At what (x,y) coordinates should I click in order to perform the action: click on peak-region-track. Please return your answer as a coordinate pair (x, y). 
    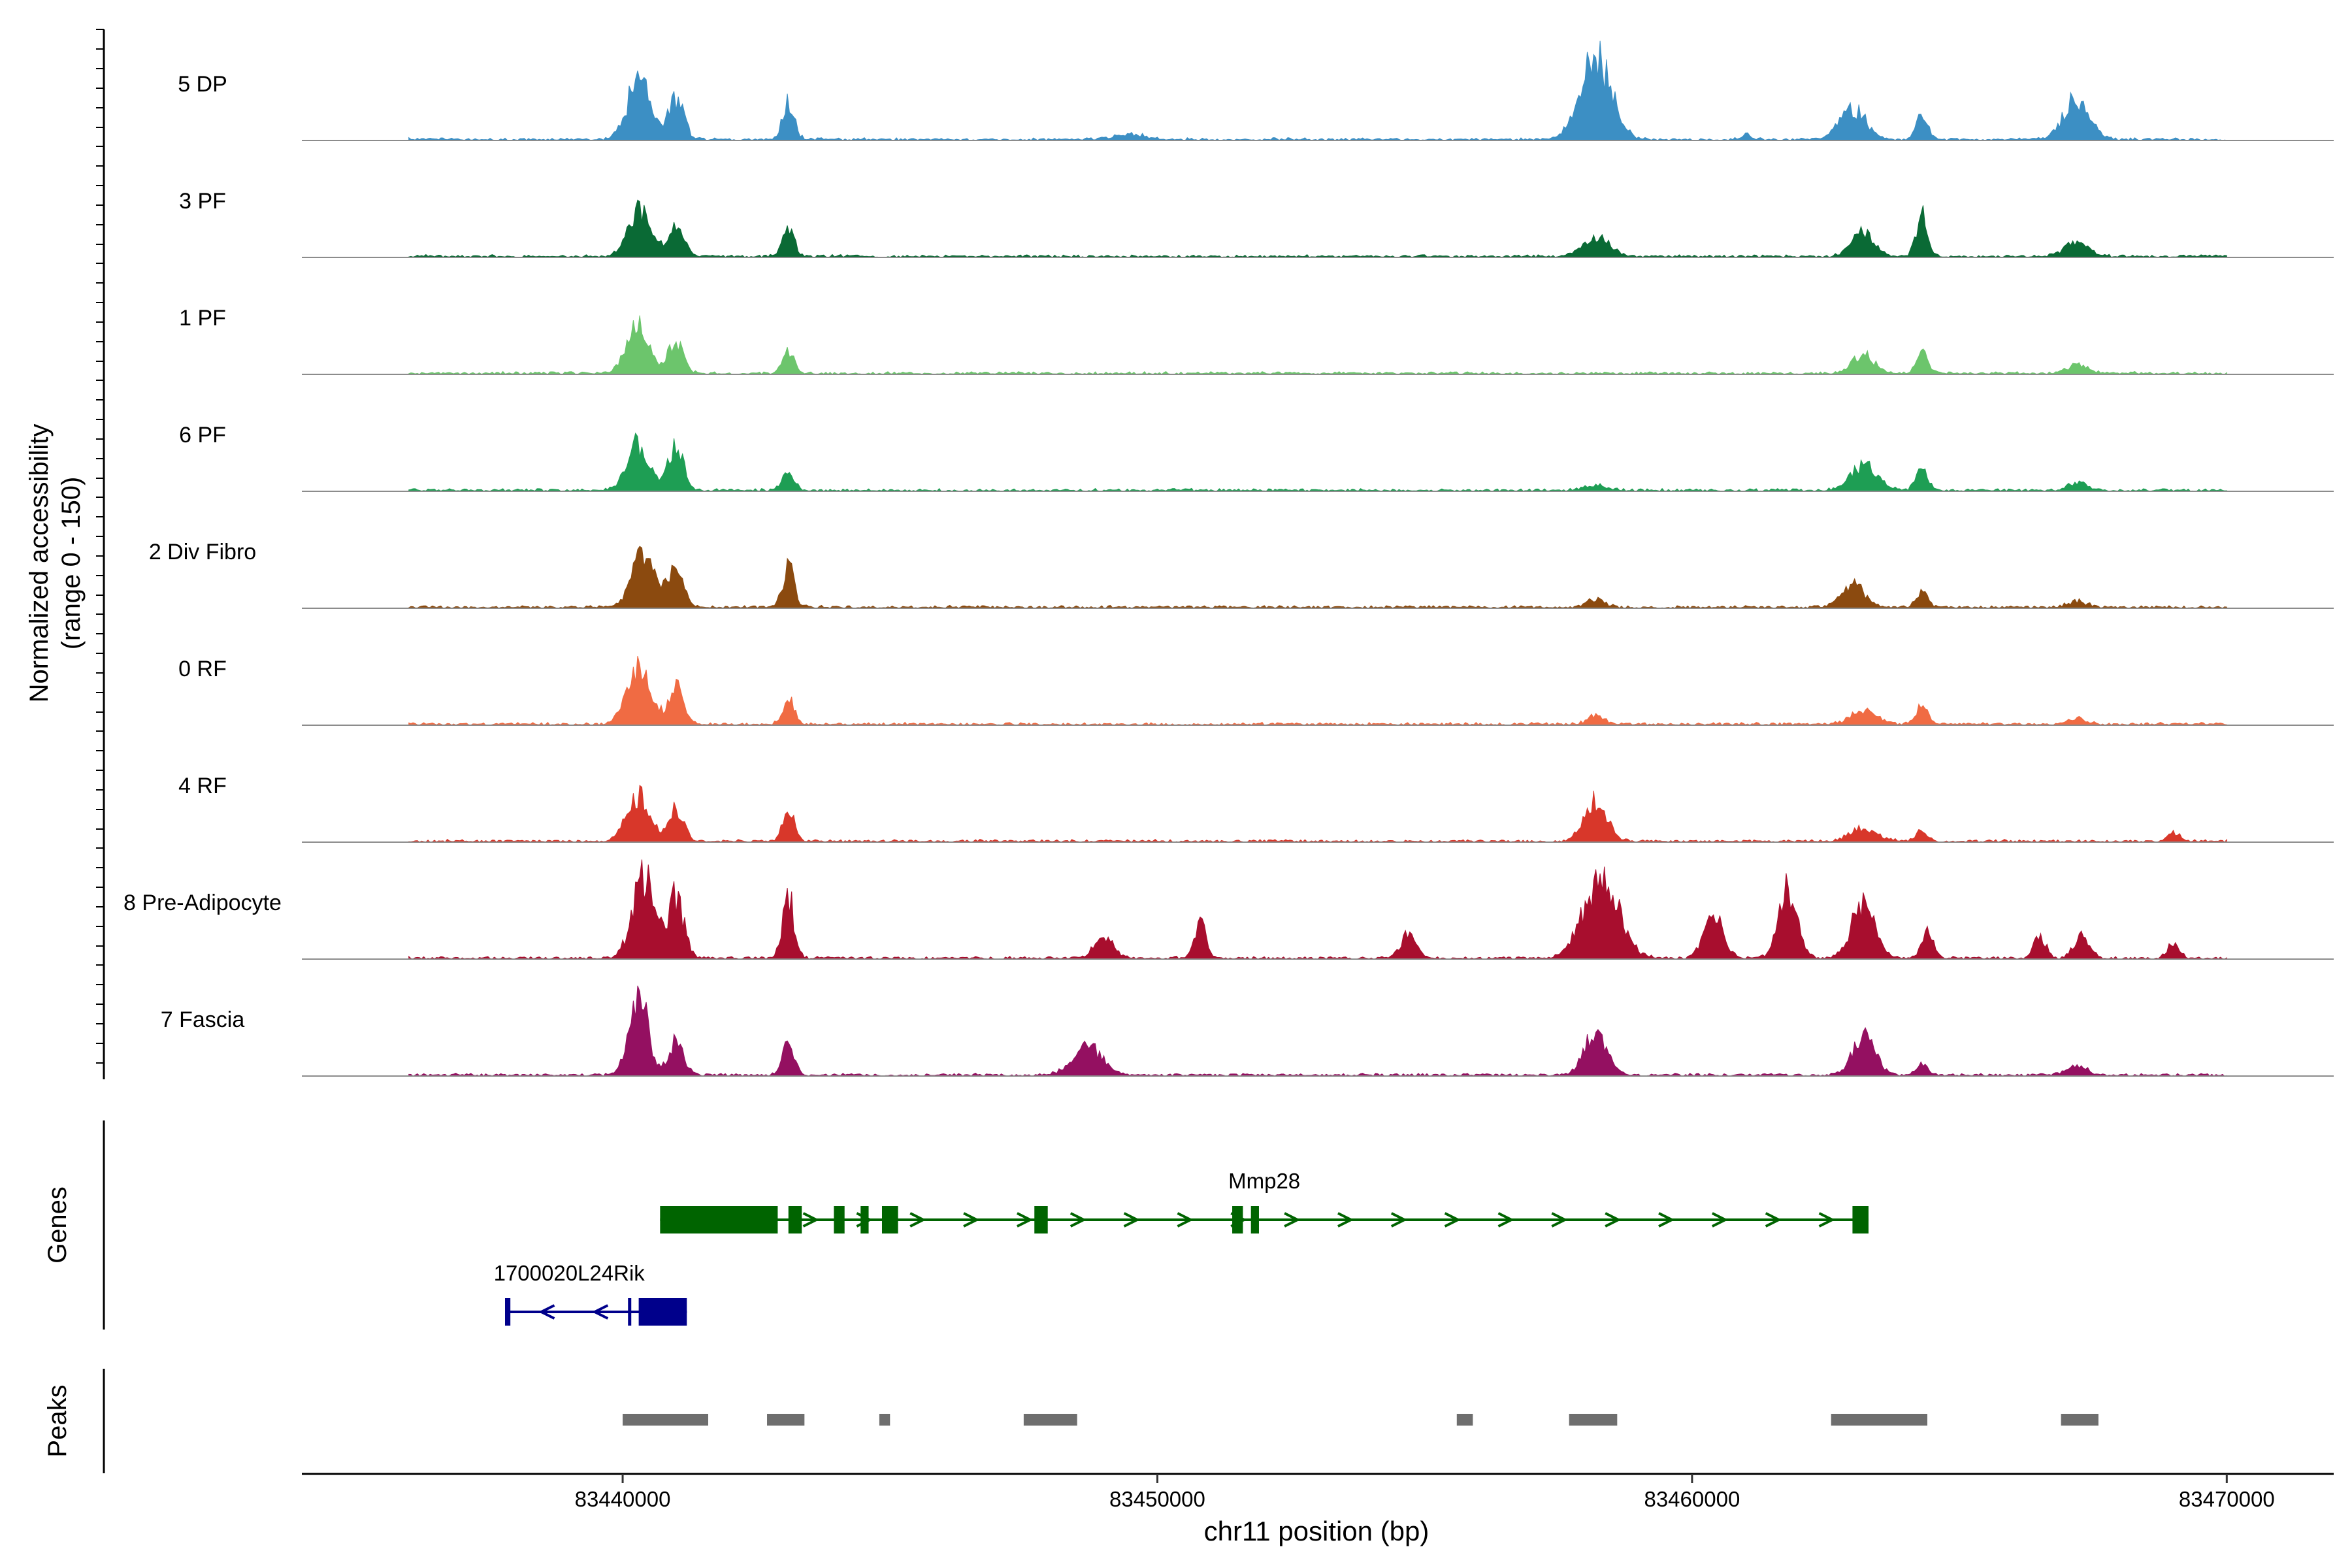
    Looking at the image, I should click on (1361, 1420).